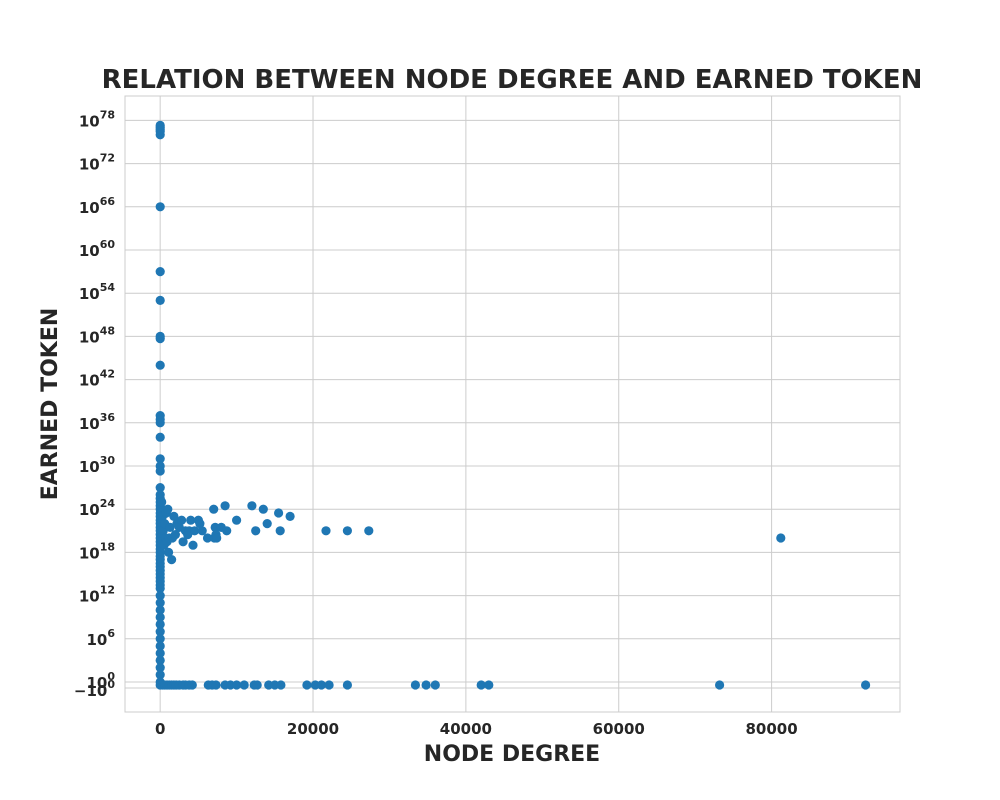 This screenshot has width=1000, height=800. Describe the element at coordinates (619, 729) in the screenshot. I see `x-tick-label: 60000` at that location.